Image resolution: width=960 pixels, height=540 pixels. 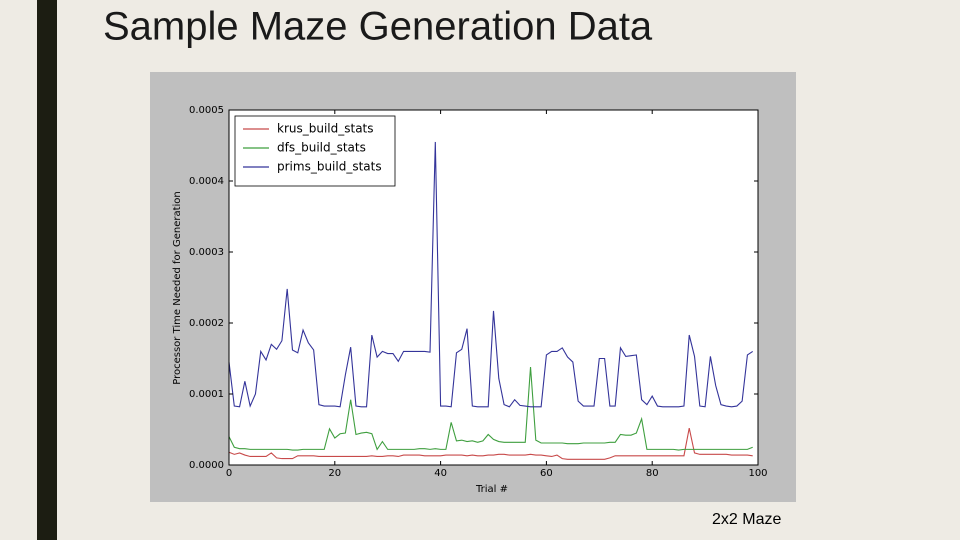 What do you see at coordinates (329, 167) in the screenshot?
I see `legend-label: prims_build_stats` at bounding box center [329, 167].